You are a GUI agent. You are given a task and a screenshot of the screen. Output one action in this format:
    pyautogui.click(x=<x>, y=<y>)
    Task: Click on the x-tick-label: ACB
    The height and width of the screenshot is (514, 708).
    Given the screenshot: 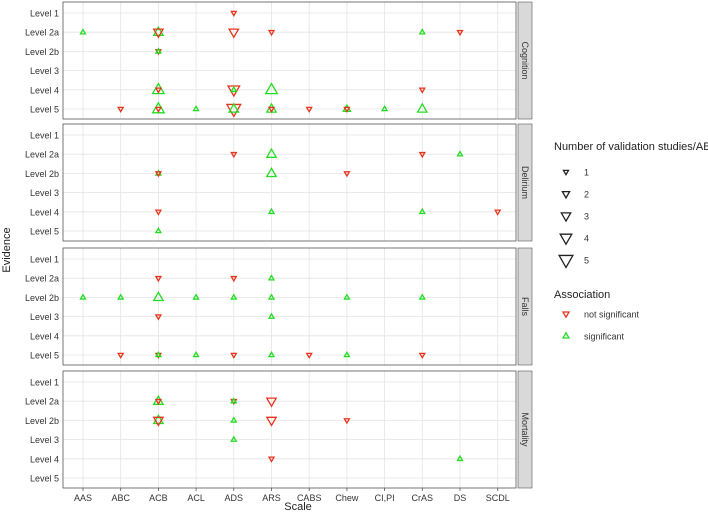 What is the action you would take?
    pyautogui.click(x=158, y=498)
    